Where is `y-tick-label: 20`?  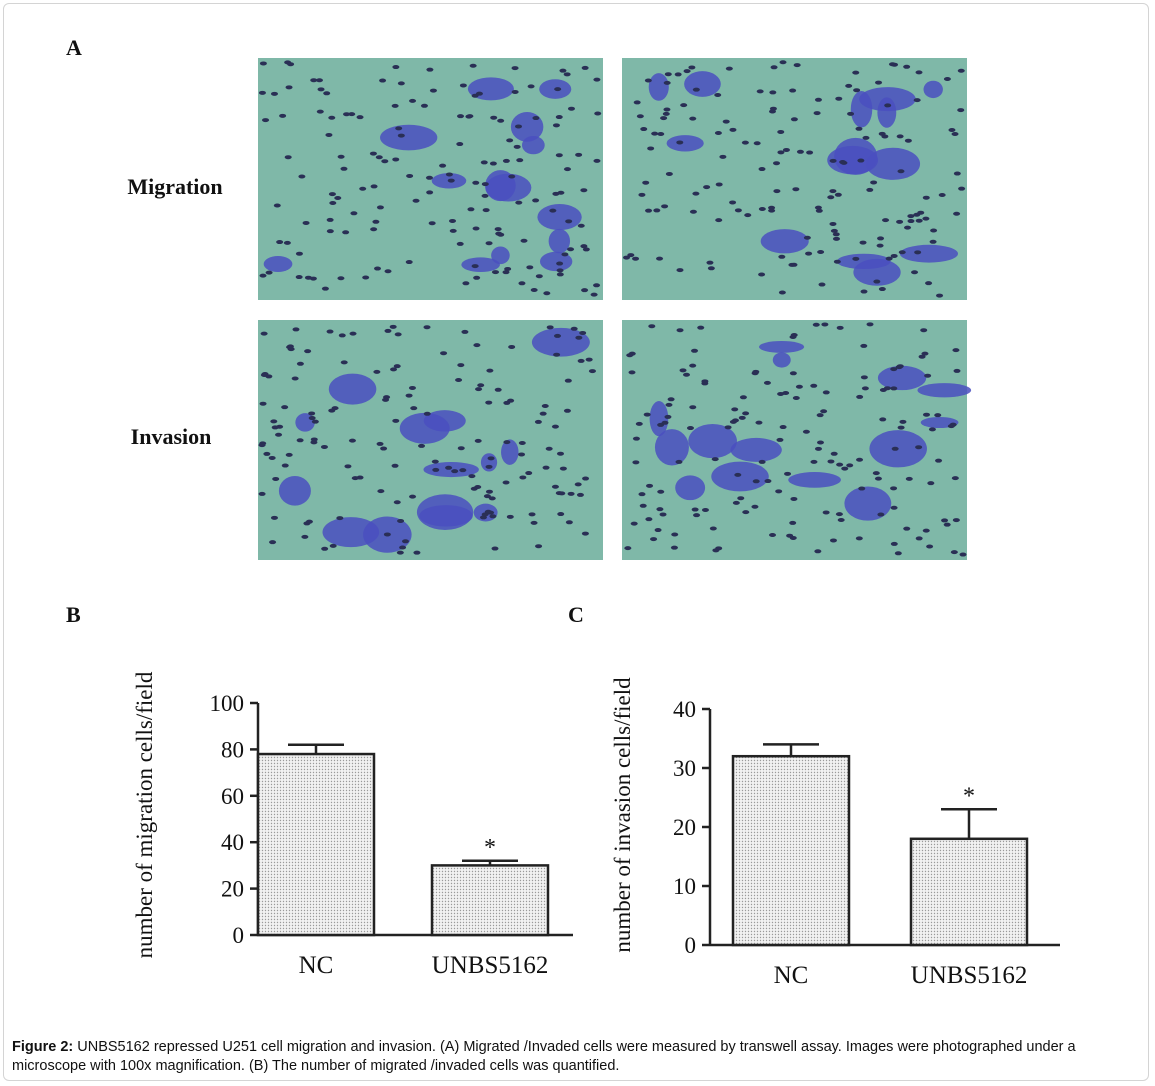 y-tick-label: 20 is located at coordinates (684, 827).